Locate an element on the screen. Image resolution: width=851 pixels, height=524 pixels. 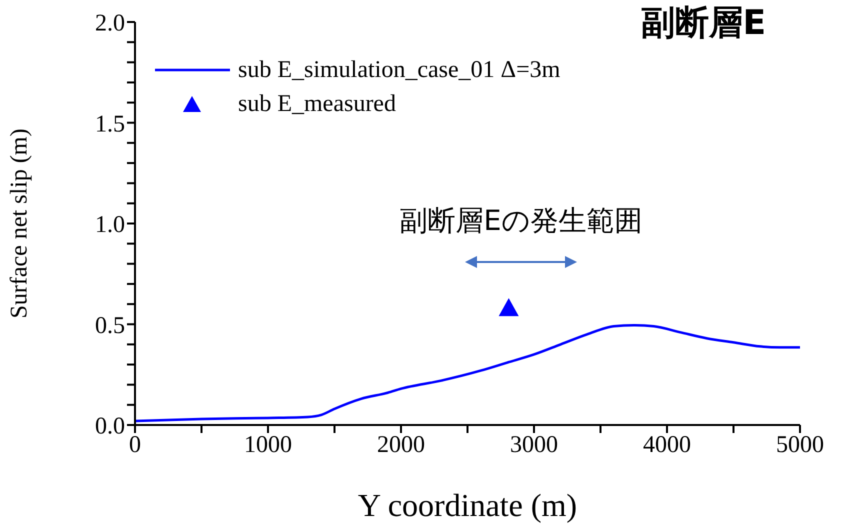
annotation: 副断層Eの発生範囲 is located at coordinates (521, 220).